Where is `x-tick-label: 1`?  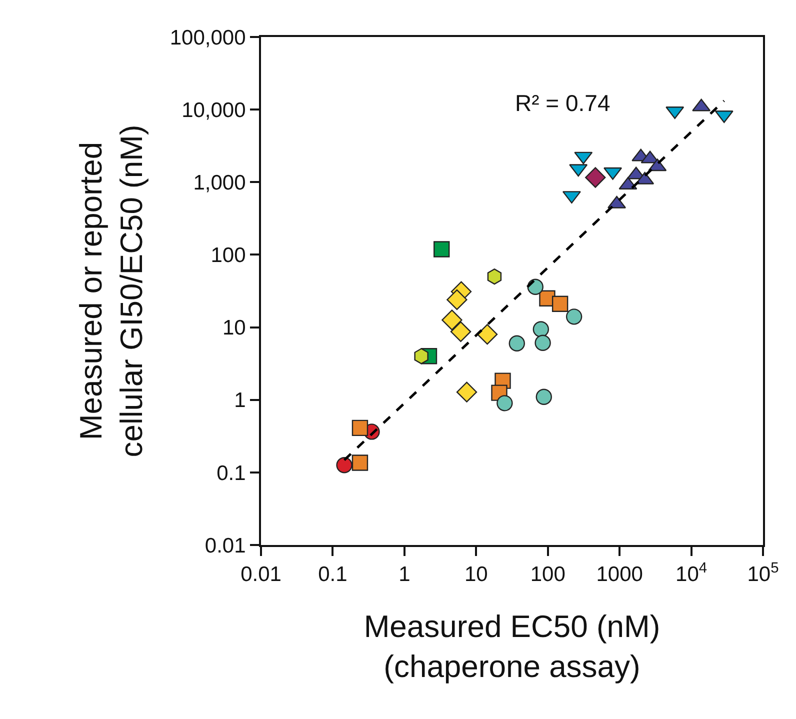
x-tick-label: 1 is located at coordinates (404, 574).